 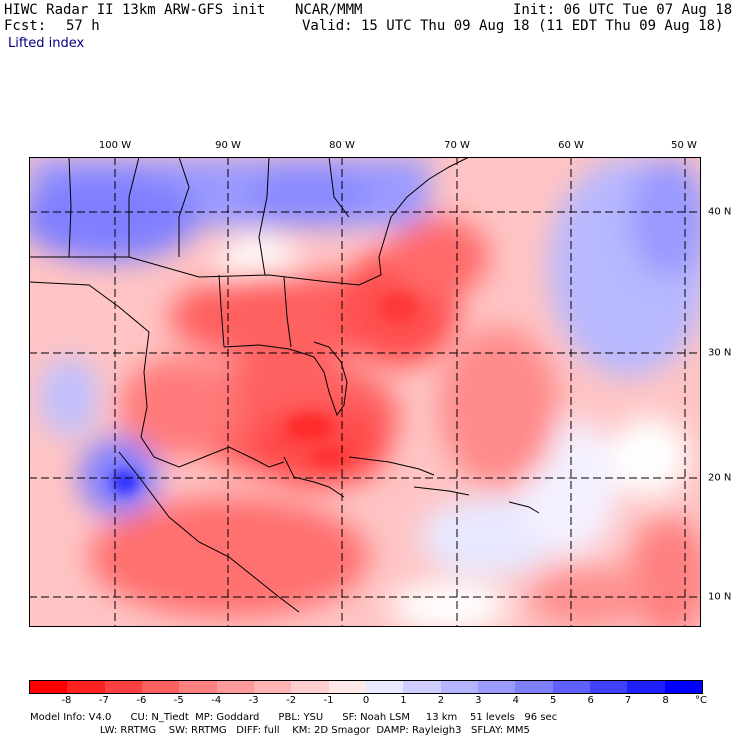 What do you see at coordinates (265, 392) in the screenshot?
I see `lifted-index-detail` at bounding box center [265, 392].